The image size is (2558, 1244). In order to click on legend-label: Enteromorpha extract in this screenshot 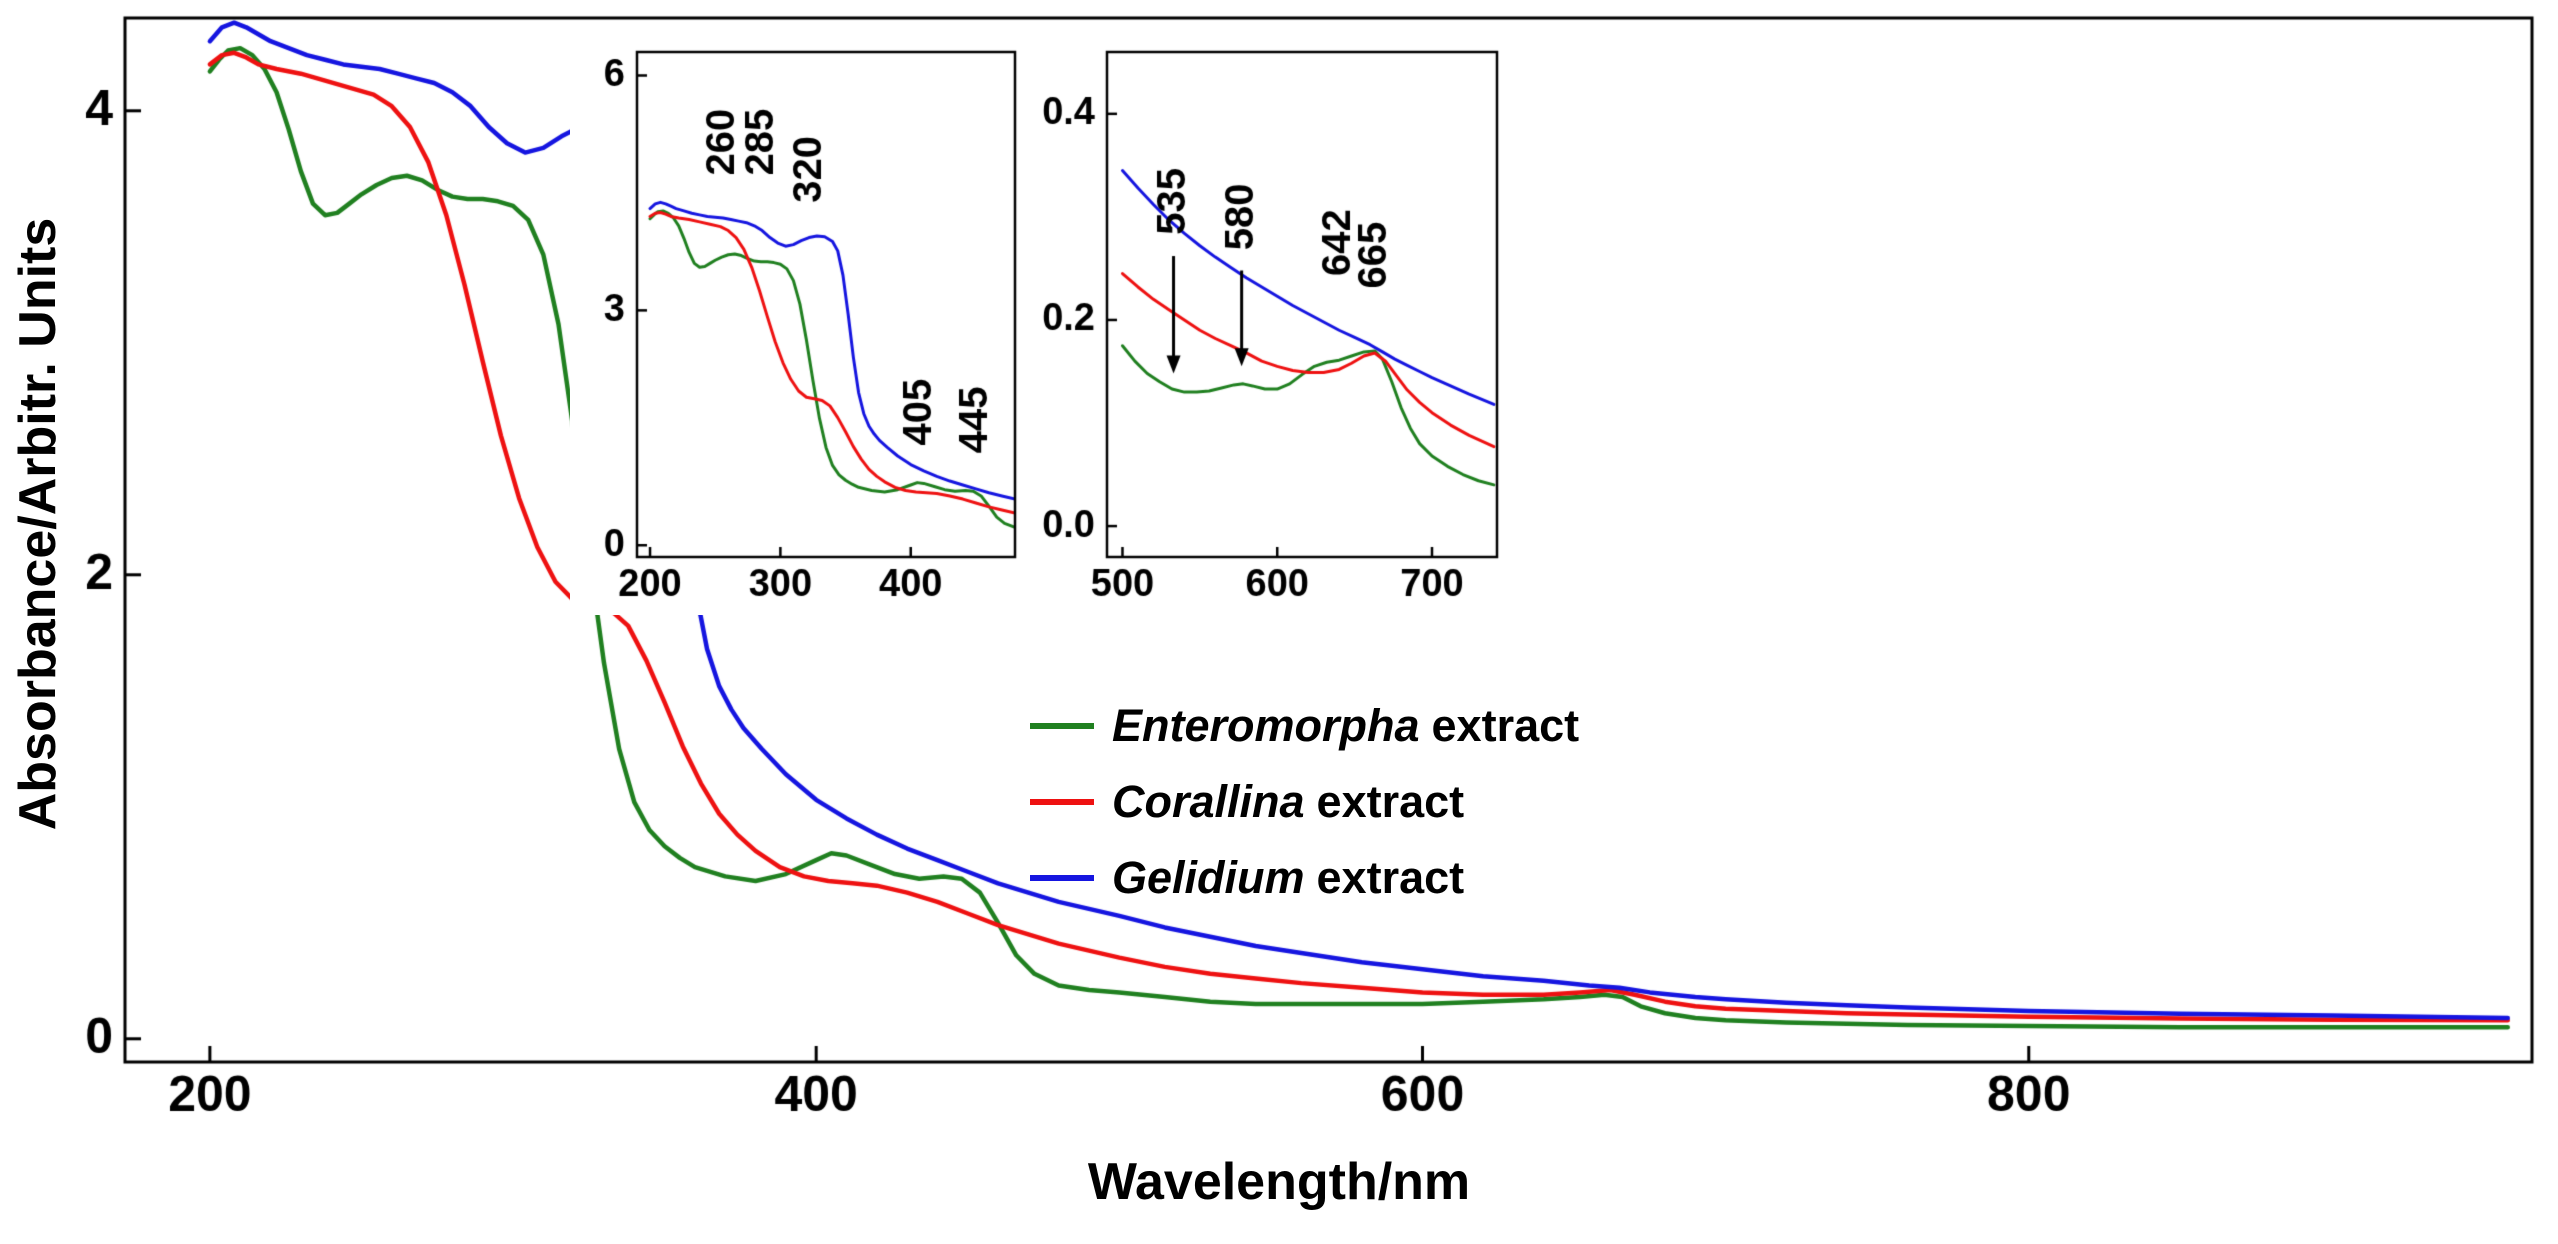, I will do `click(1345, 726)`.